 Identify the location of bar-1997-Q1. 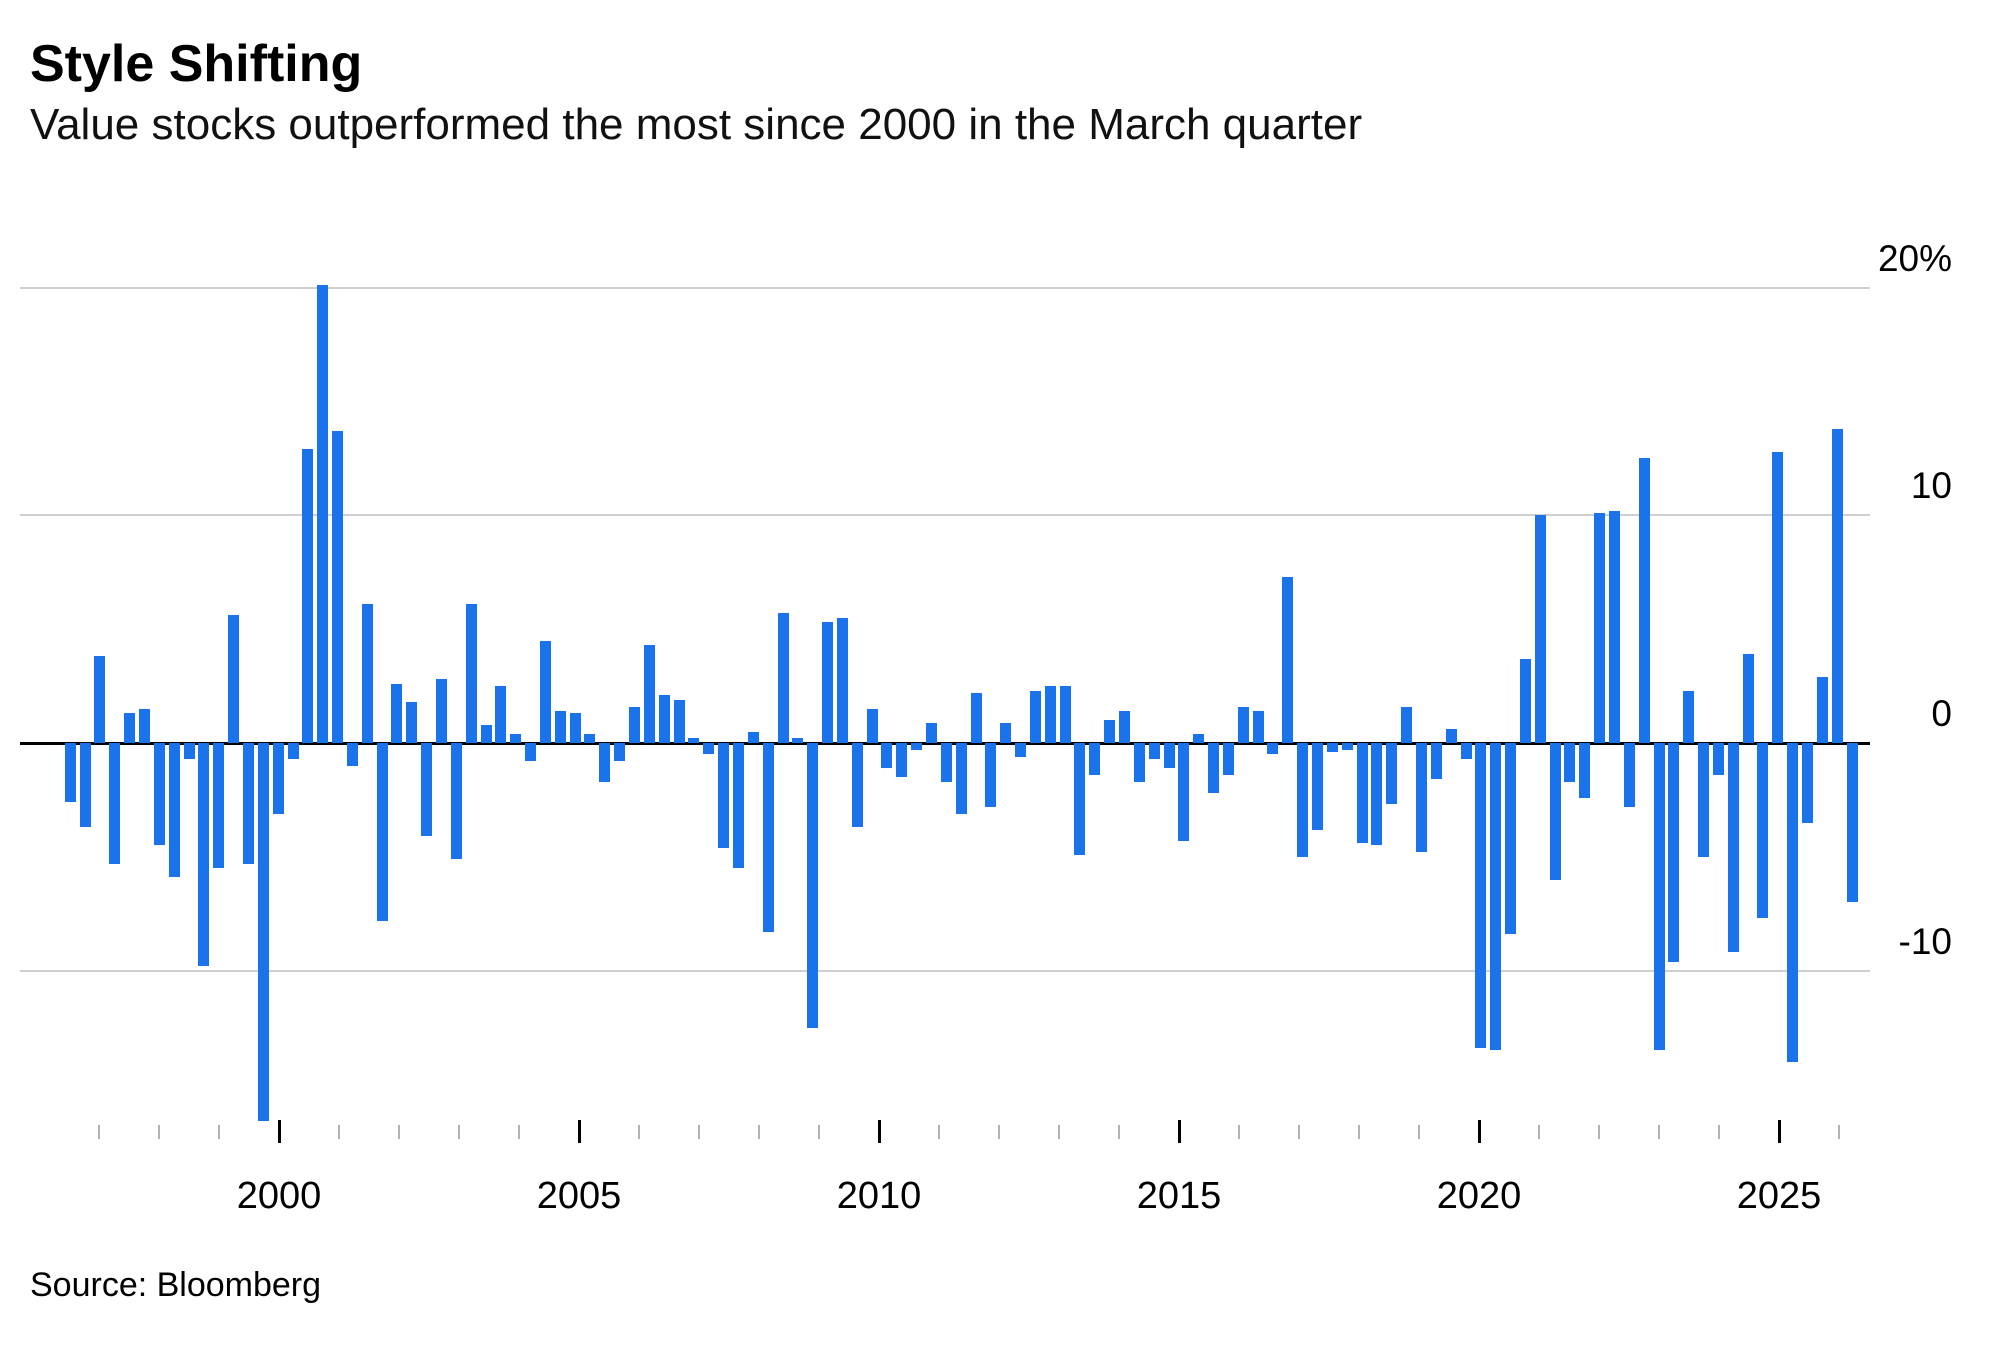
(115, 803).